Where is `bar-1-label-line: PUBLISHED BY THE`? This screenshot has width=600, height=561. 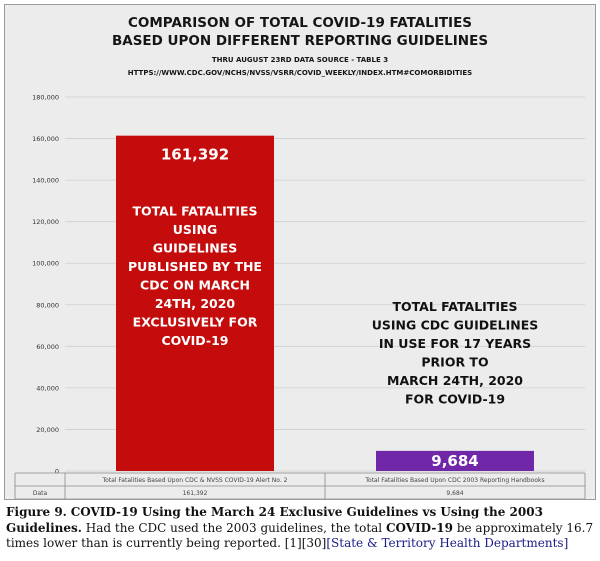
bar-1-label-line: PUBLISHED BY THE is located at coordinates (195, 266).